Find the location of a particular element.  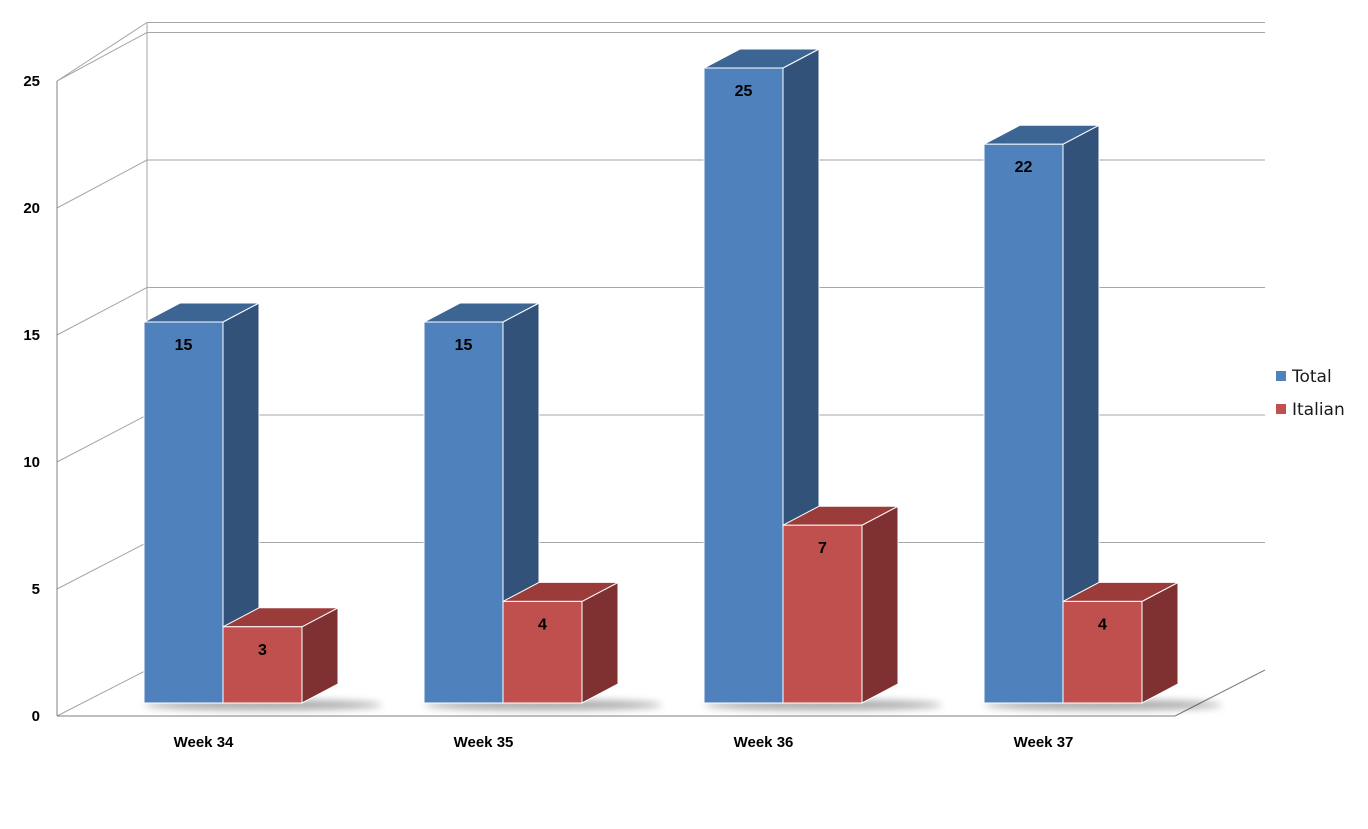

legend-item-italian: Italian is located at coordinates (1310, 410).